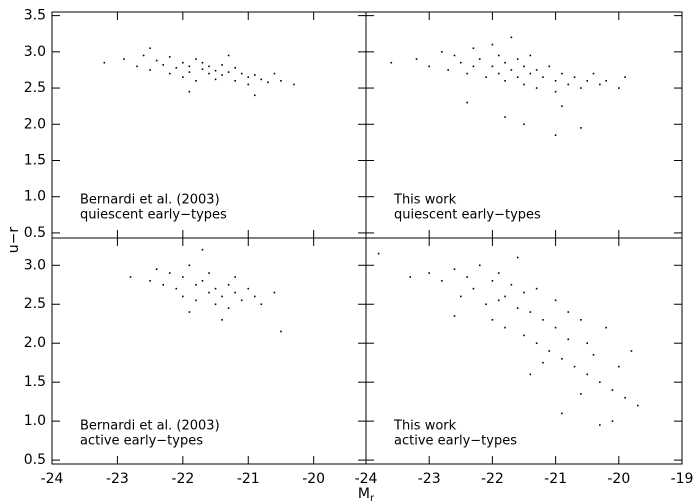  I want to click on y-tick-label: 1.0, so click(35, 421).